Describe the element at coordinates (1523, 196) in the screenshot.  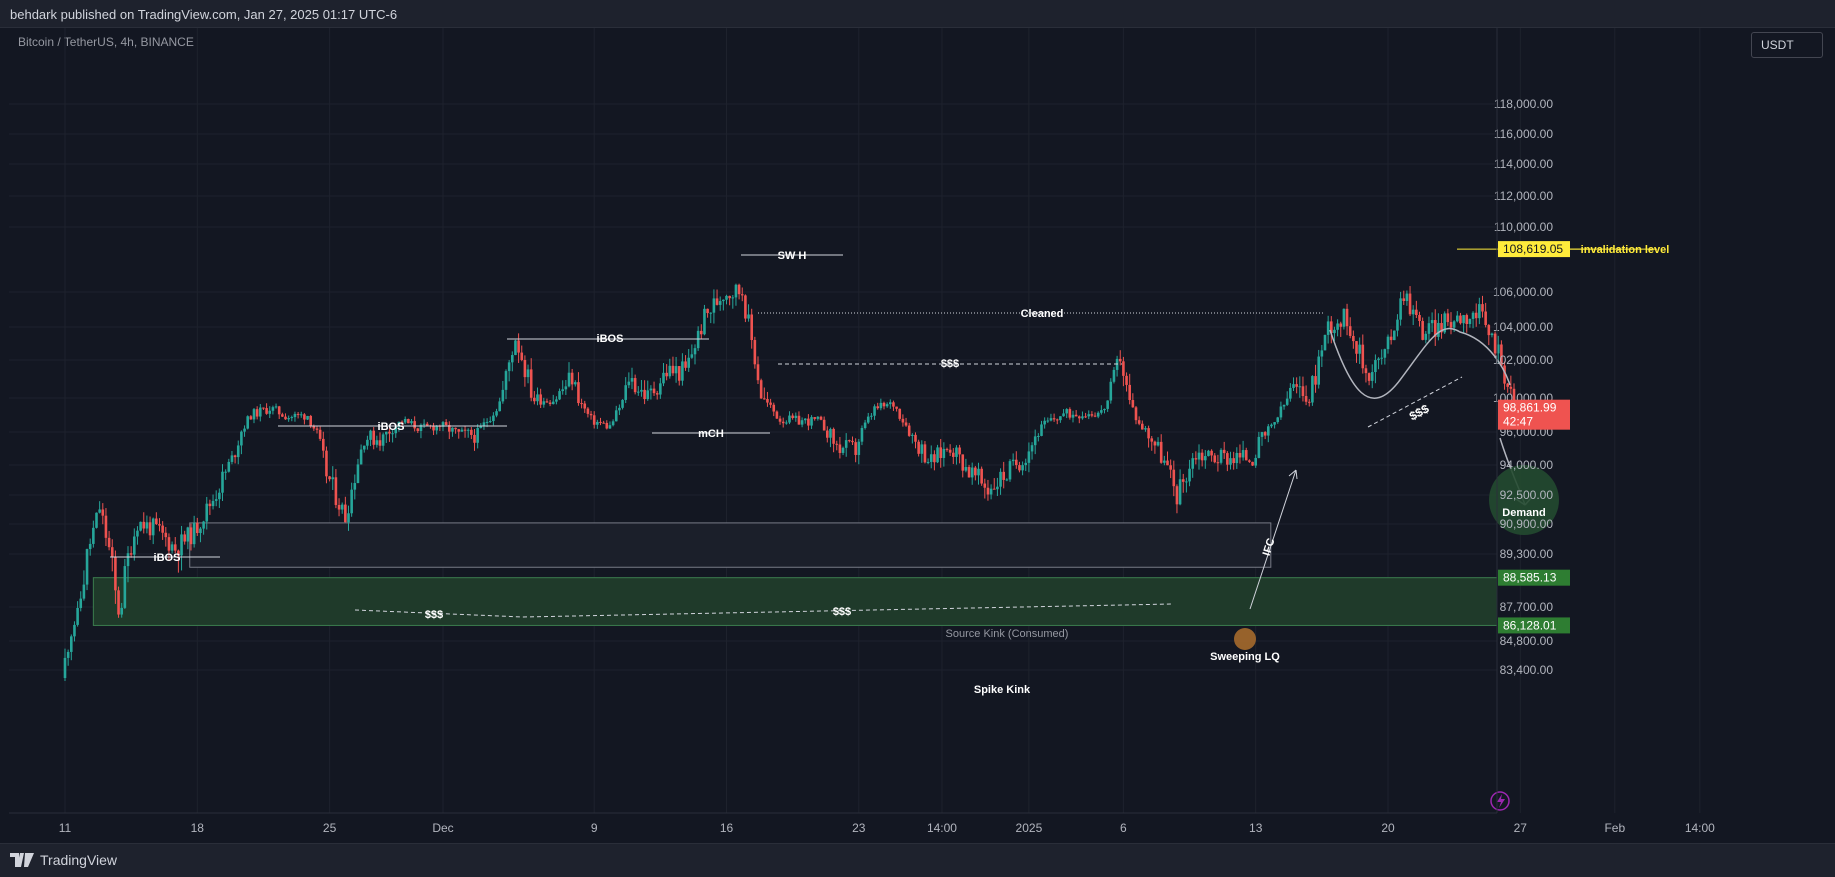
I see `y-tick-label: 112,000.00` at that location.